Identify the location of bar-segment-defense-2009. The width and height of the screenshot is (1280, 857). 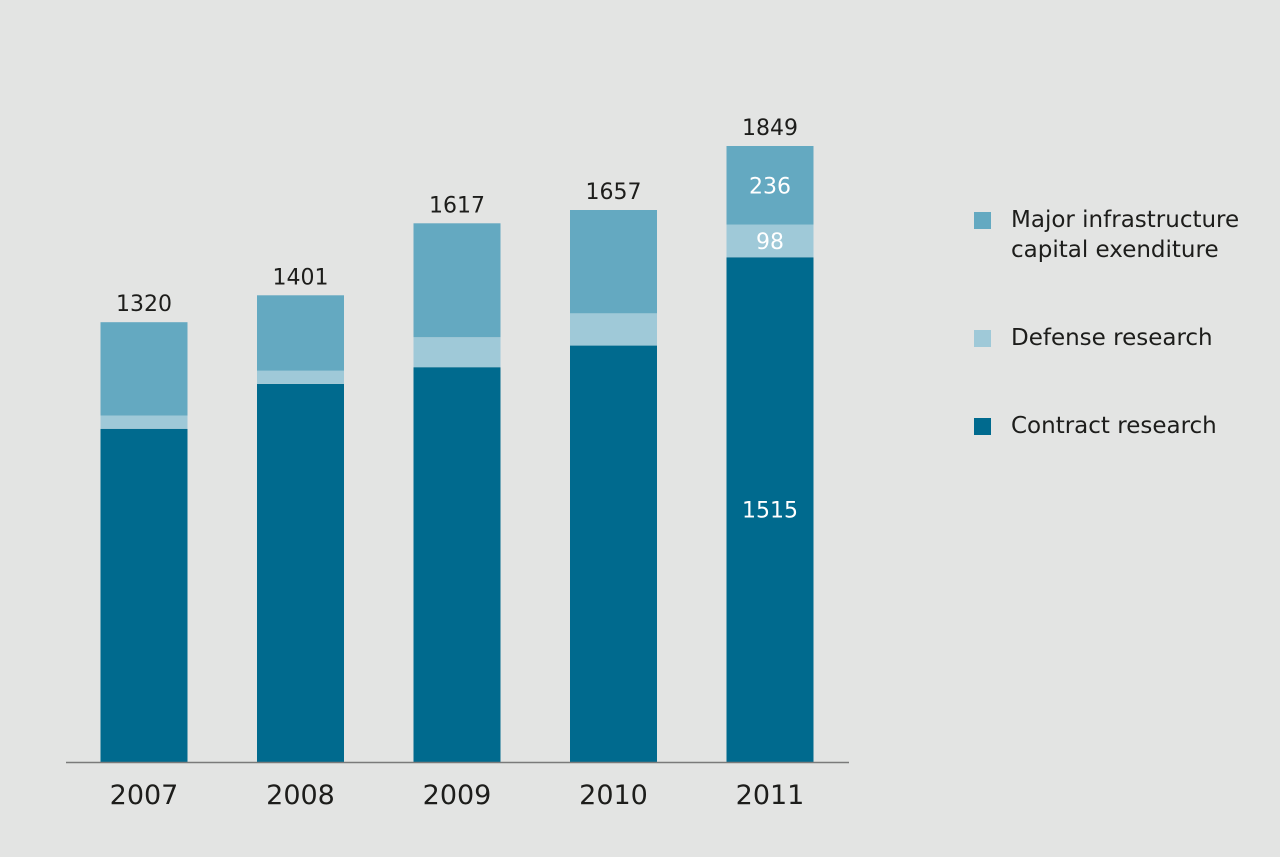
(457, 352).